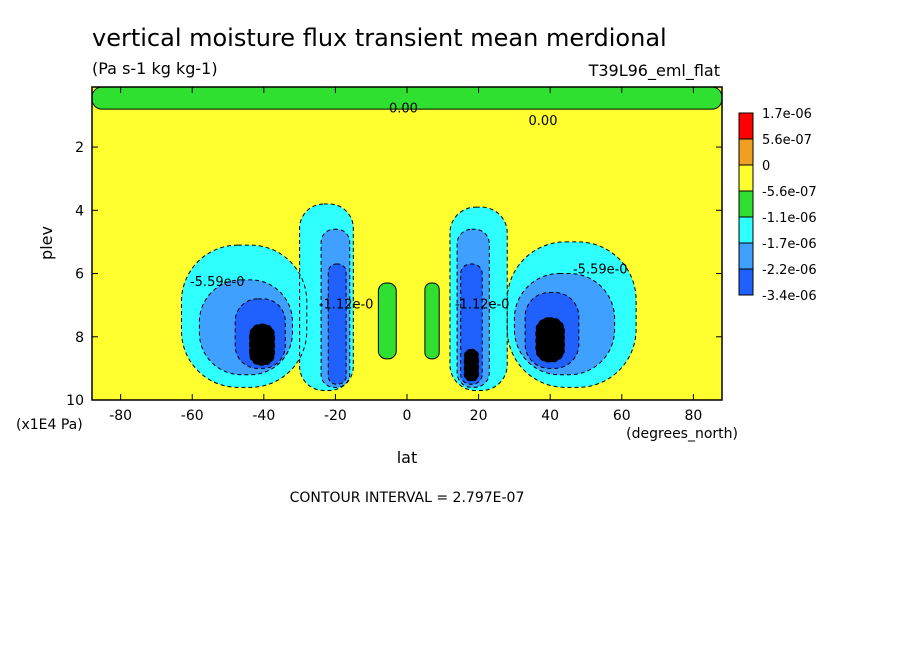  What do you see at coordinates (787, 114) in the screenshot?
I see `legend-label: 1.7e-06` at bounding box center [787, 114].